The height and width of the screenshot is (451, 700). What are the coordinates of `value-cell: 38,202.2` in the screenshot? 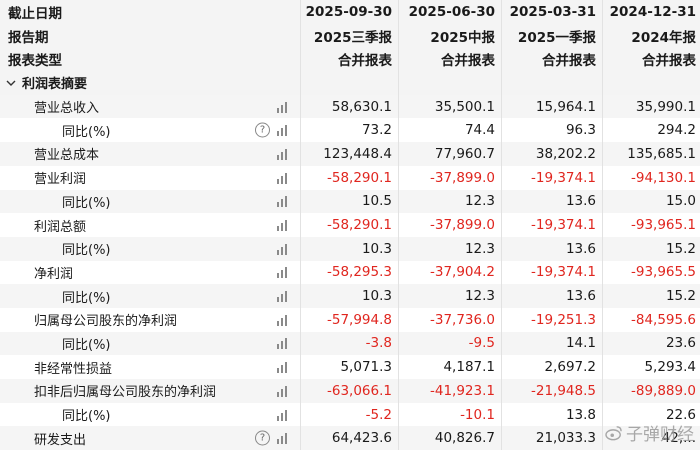 It's located at (551, 154).